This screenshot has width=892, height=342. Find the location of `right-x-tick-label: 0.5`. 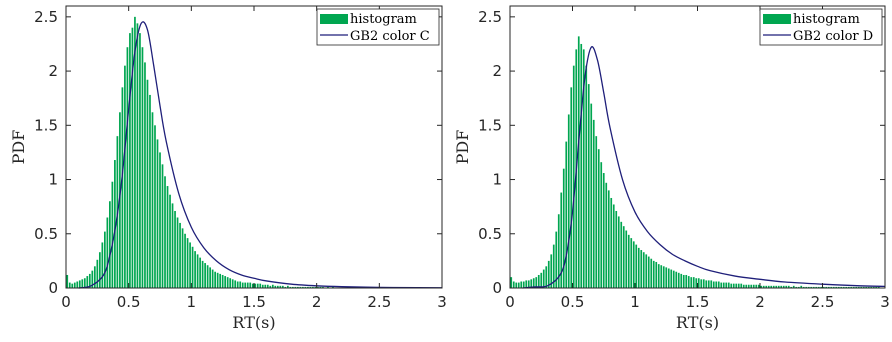

right-x-tick-label: 0.5 is located at coordinates (573, 302).